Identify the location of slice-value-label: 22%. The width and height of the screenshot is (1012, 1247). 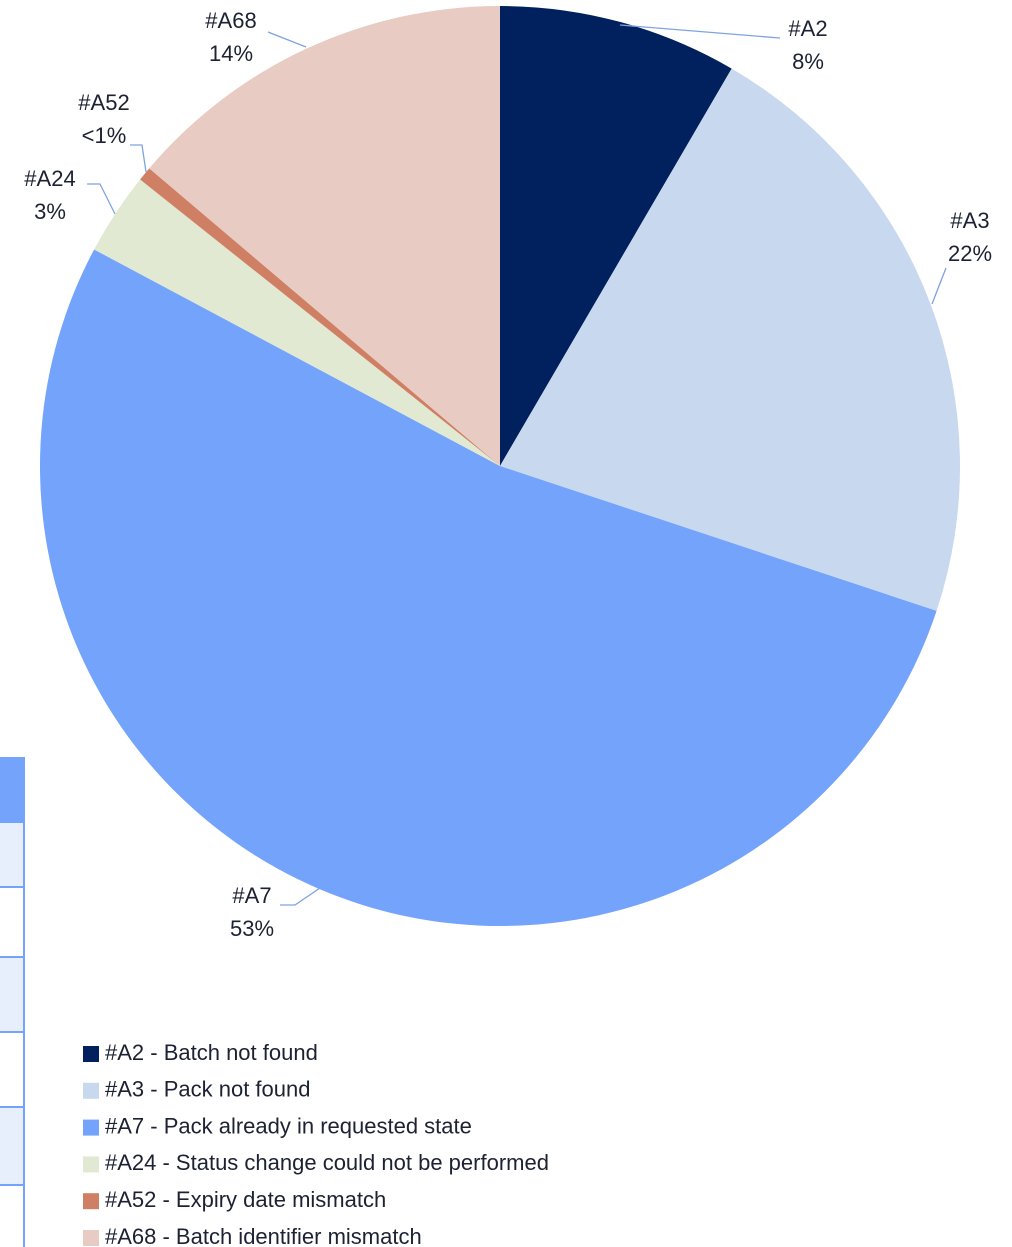
(970, 253).